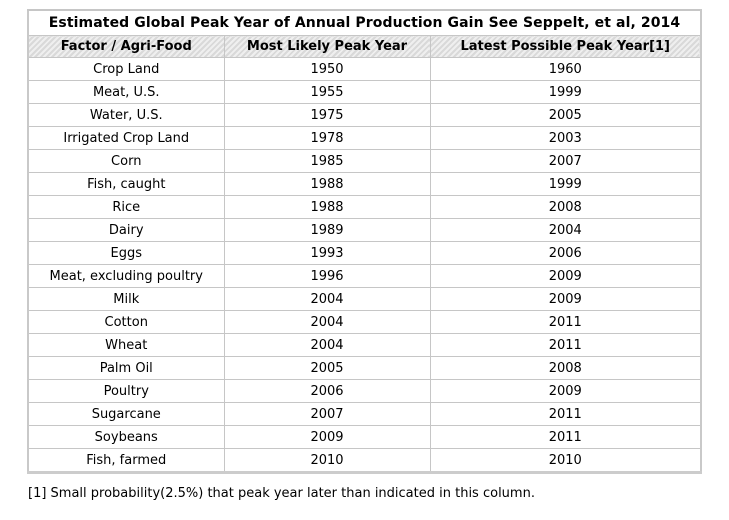  What do you see at coordinates (565, 161) in the screenshot?
I see `latest-possible-year-cell: 2007` at bounding box center [565, 161].